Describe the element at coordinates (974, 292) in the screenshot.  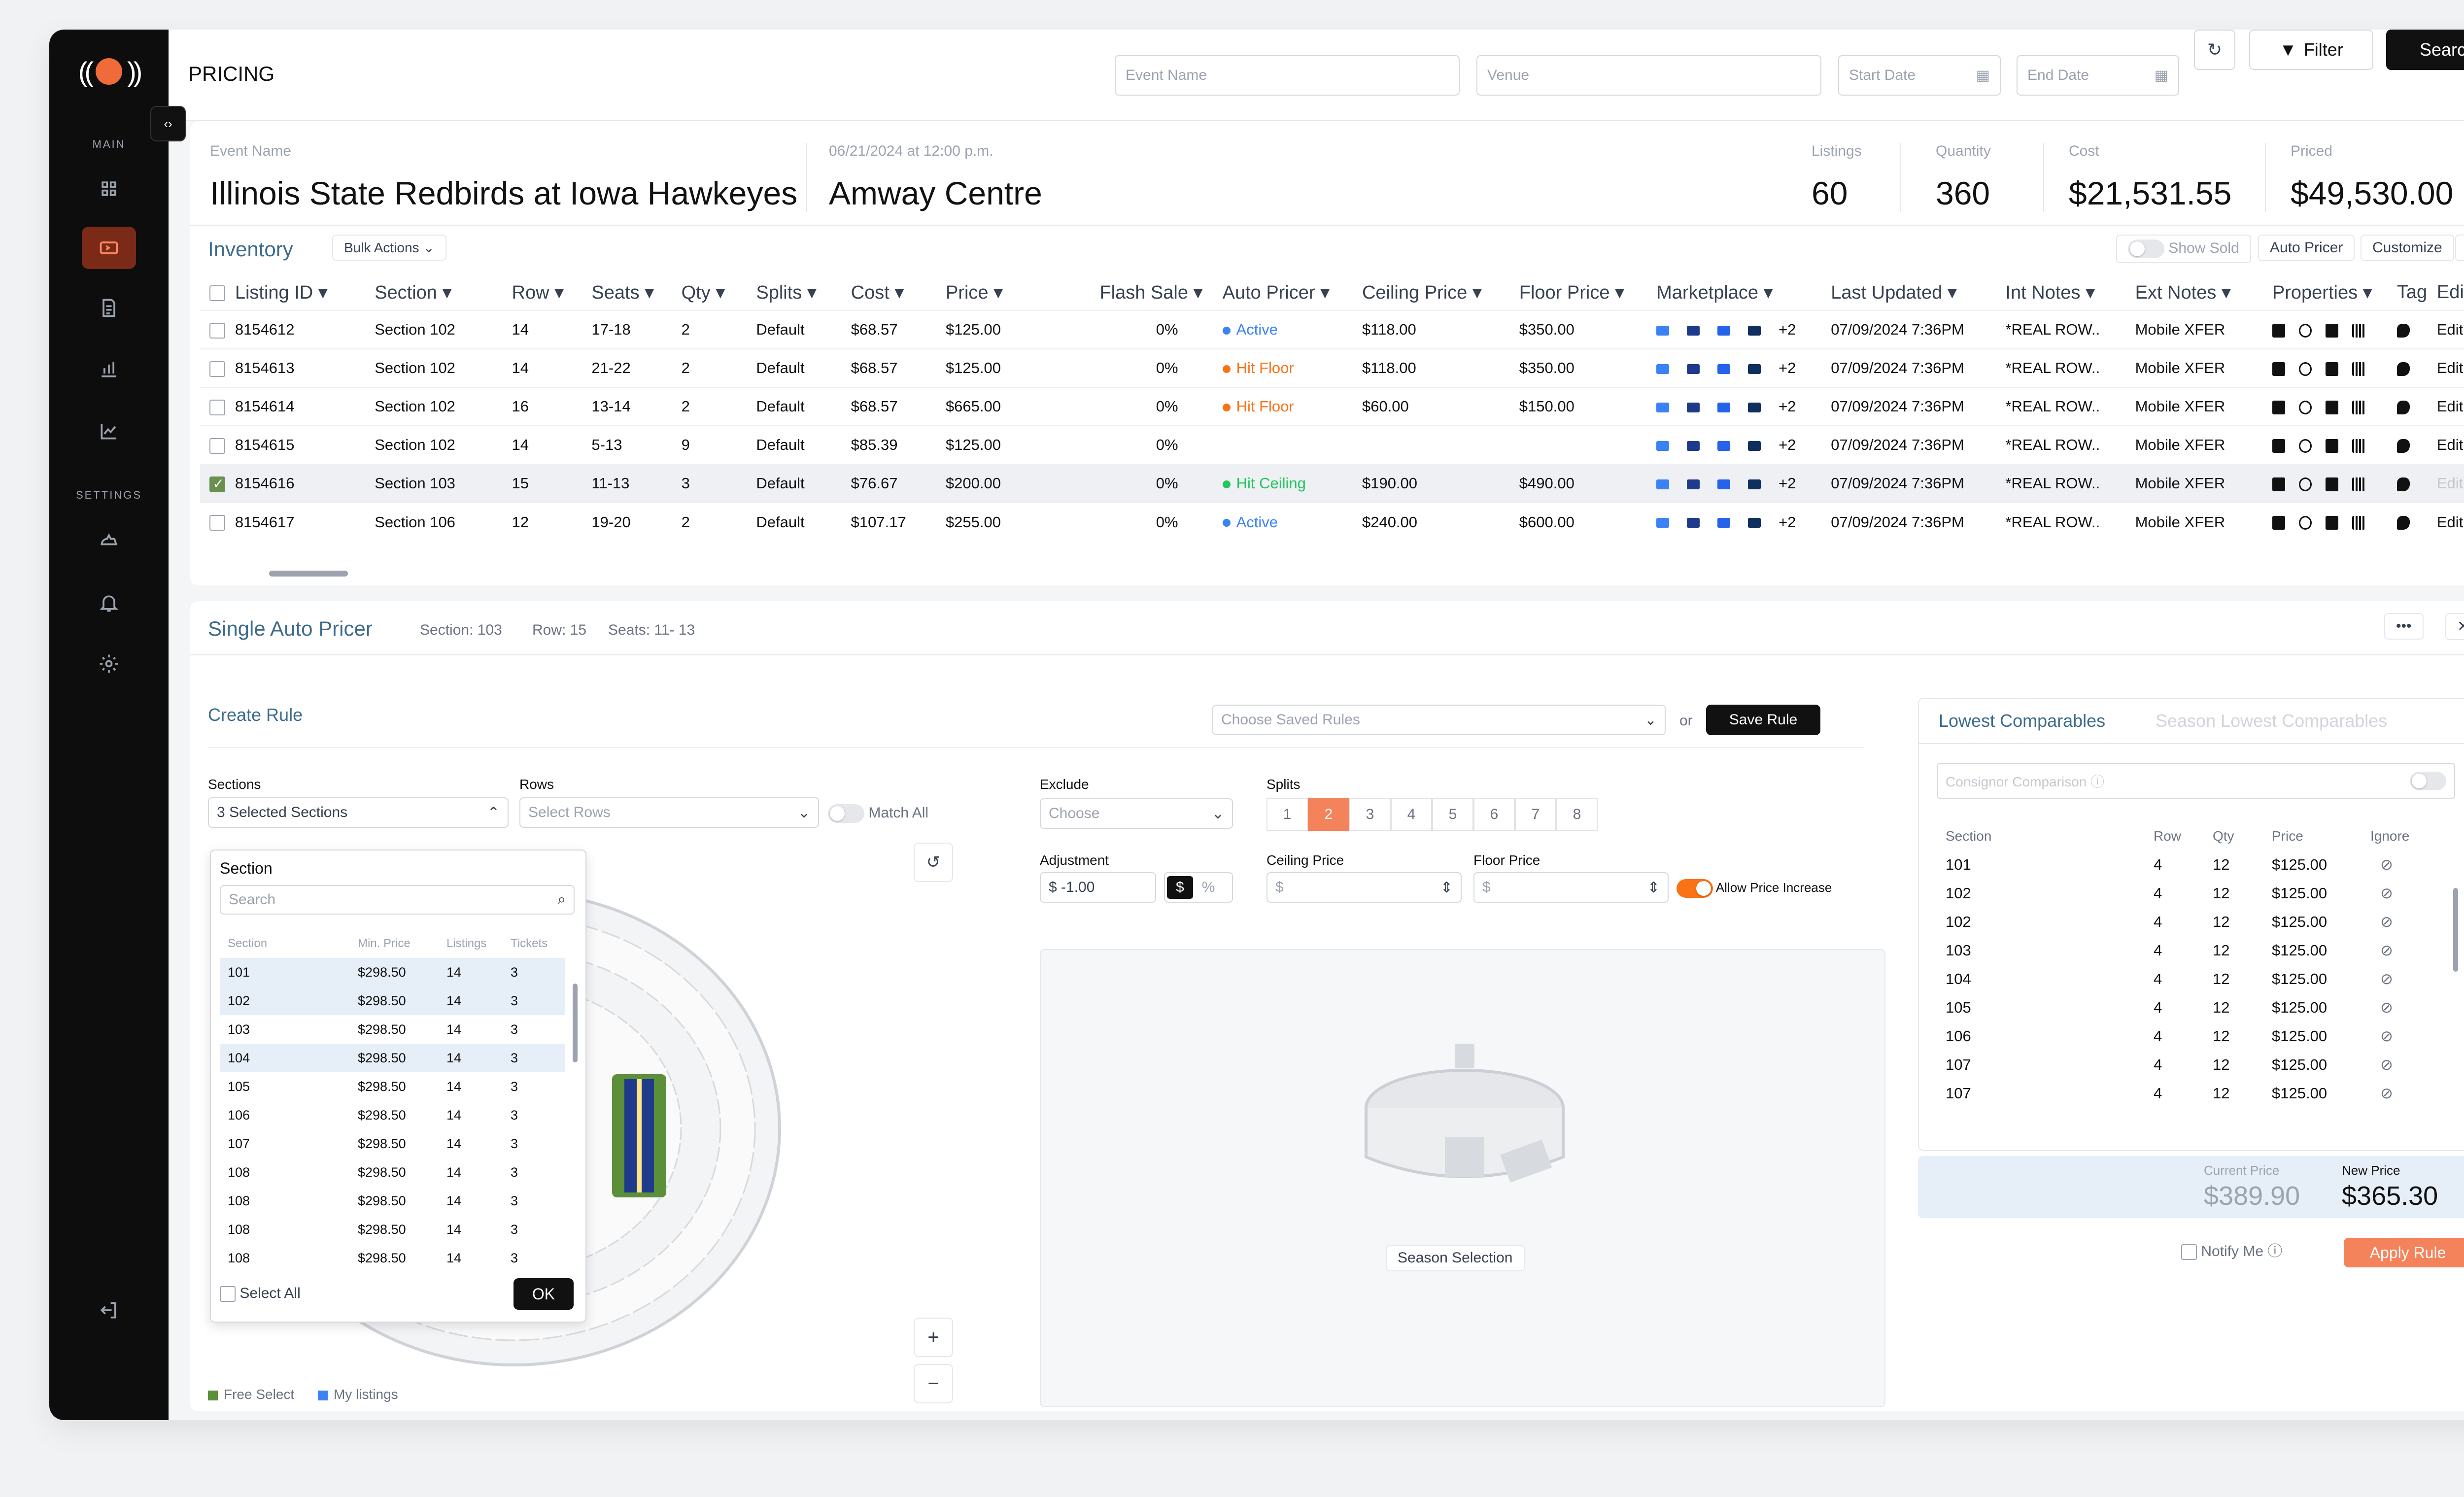
I see `col-header: Price ▾` at that location.